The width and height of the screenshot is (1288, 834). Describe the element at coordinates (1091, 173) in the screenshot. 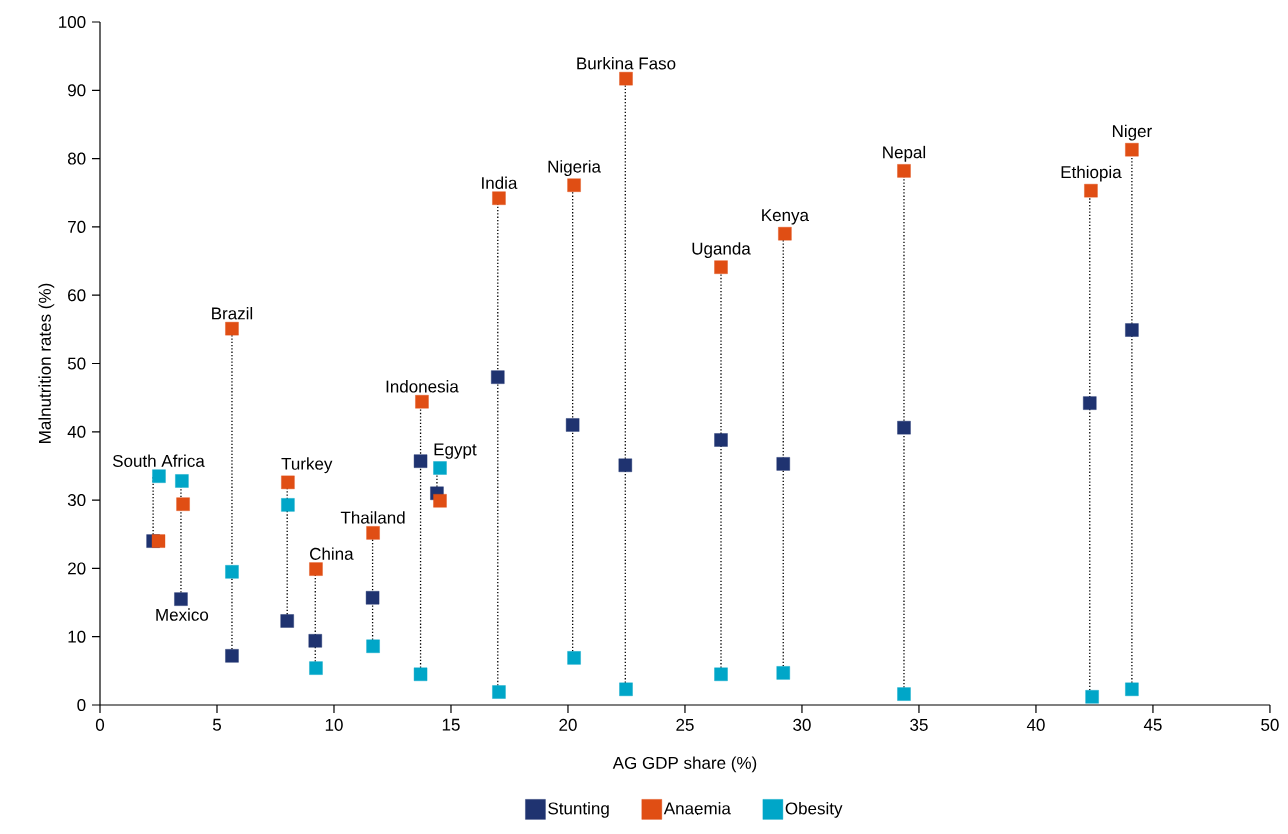

I see `annotation: Ethiopia` at that location.